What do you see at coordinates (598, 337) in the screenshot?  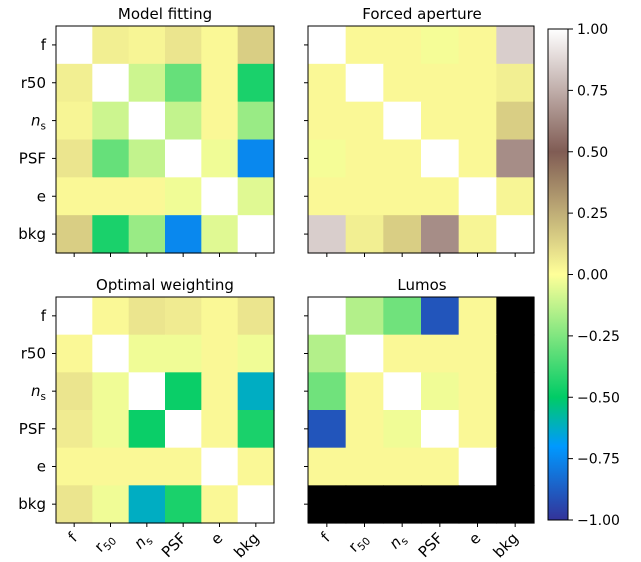 I see `colorbar-tick-label: −0.25` at bounding box center [598, 337].